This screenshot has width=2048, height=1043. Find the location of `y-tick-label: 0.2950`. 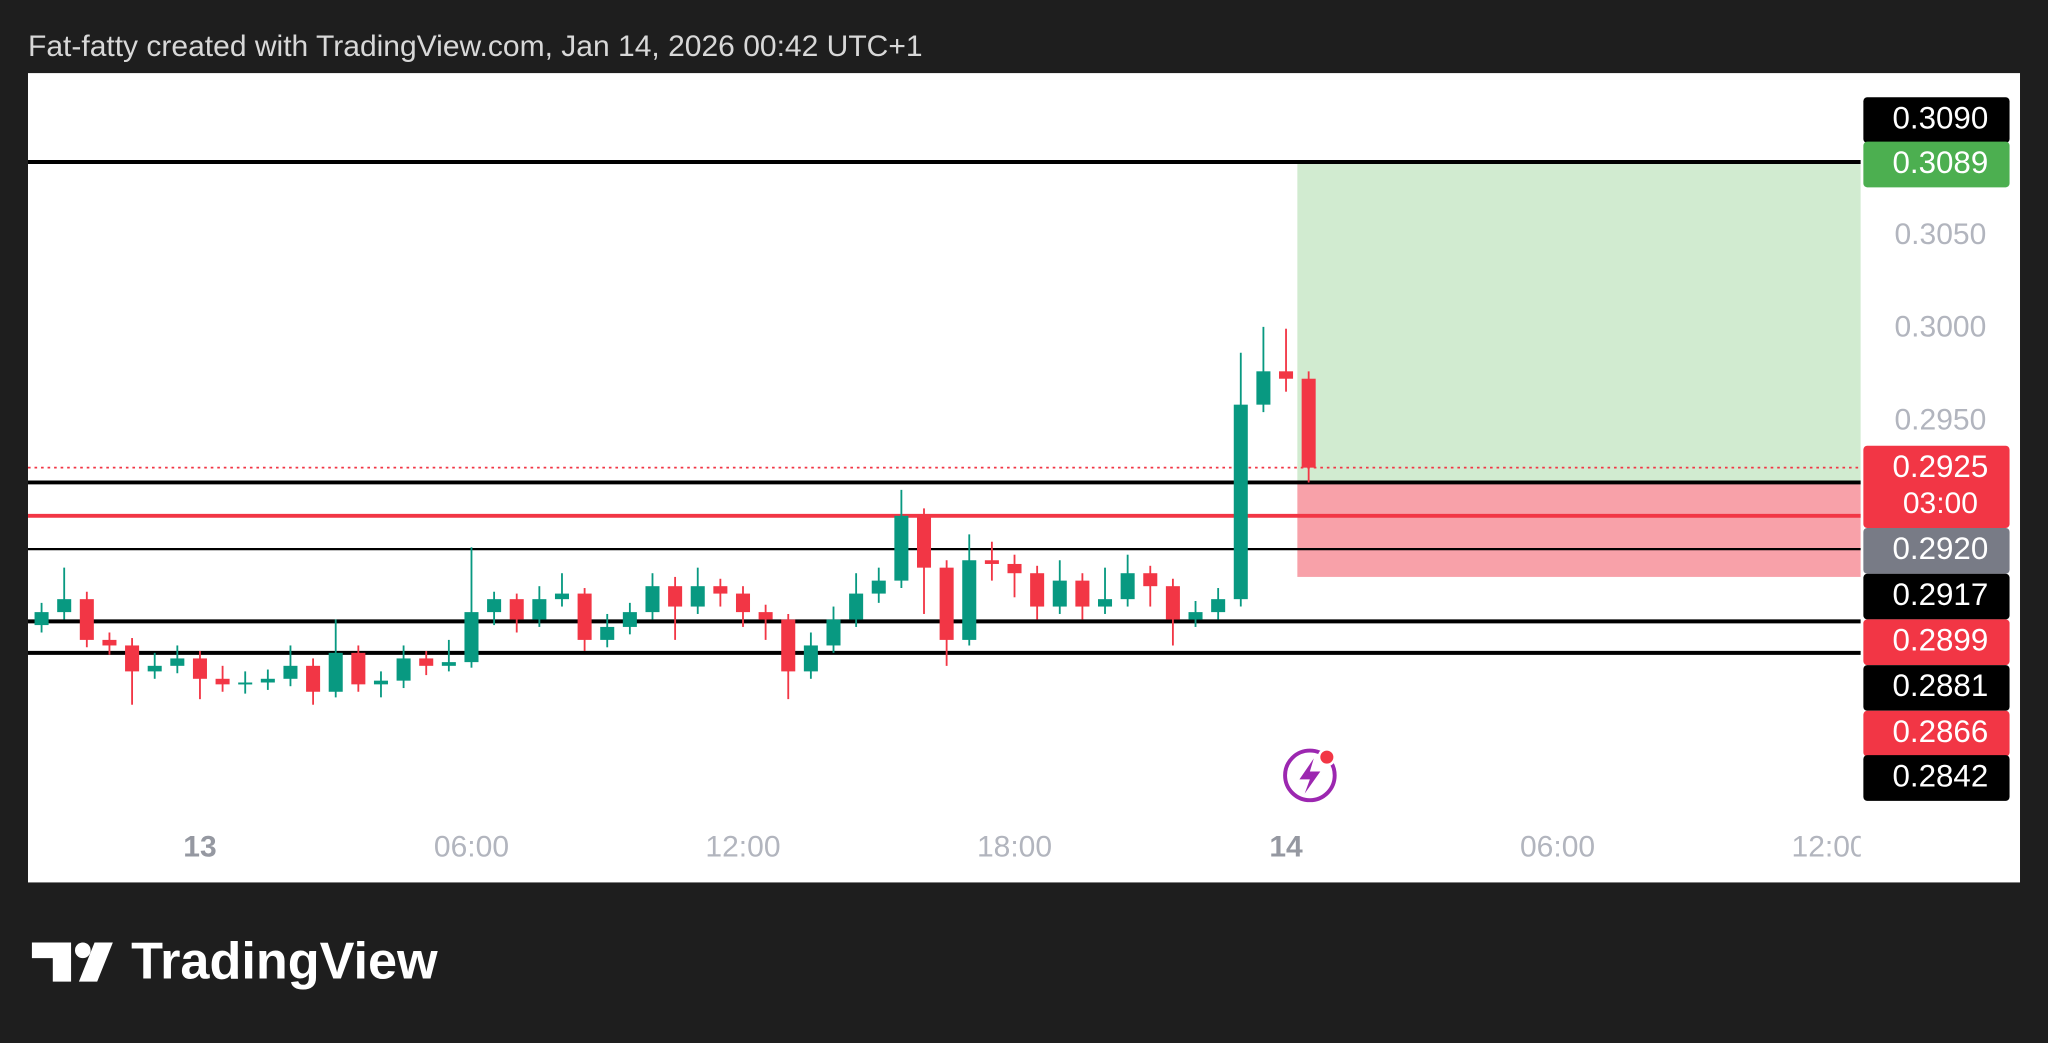

y-tick-label: 0.2950 is located at coordinates (1940, 419).